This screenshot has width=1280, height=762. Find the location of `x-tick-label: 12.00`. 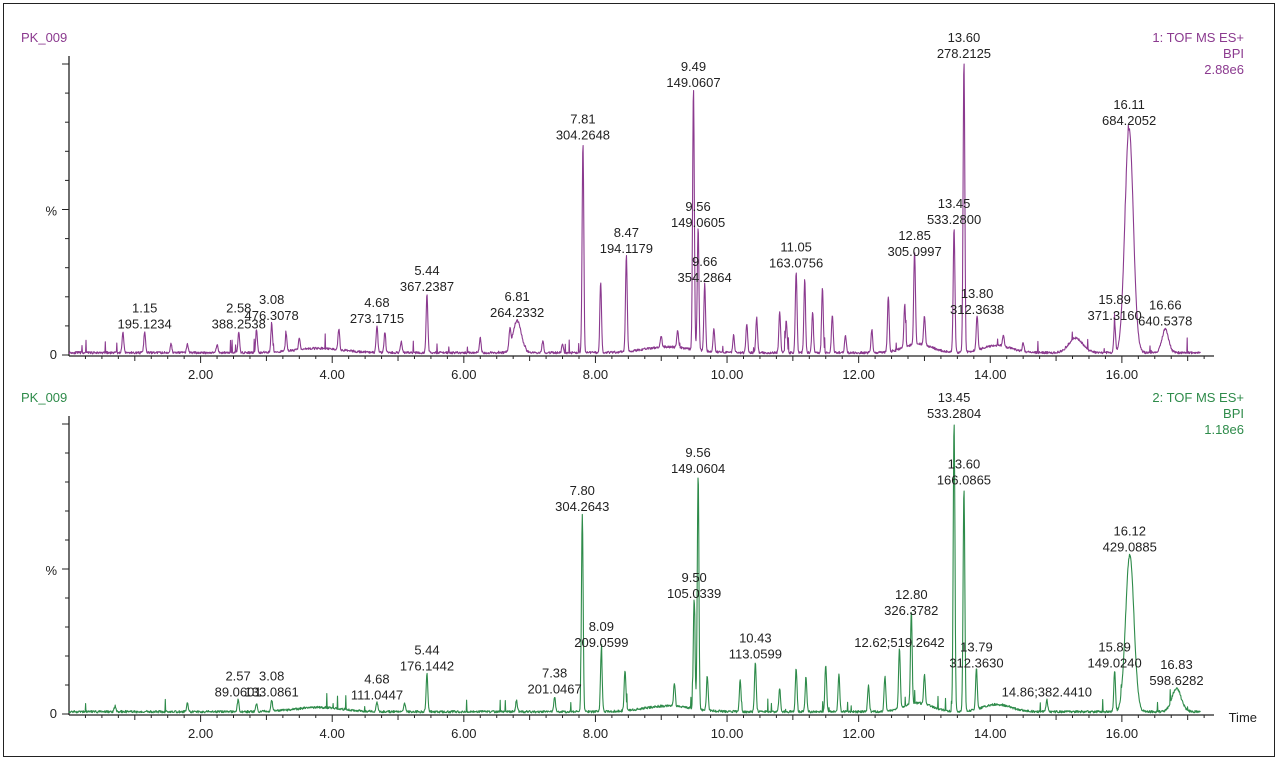

x-tick-label: 12.00 is located at coordinates (858, 374).